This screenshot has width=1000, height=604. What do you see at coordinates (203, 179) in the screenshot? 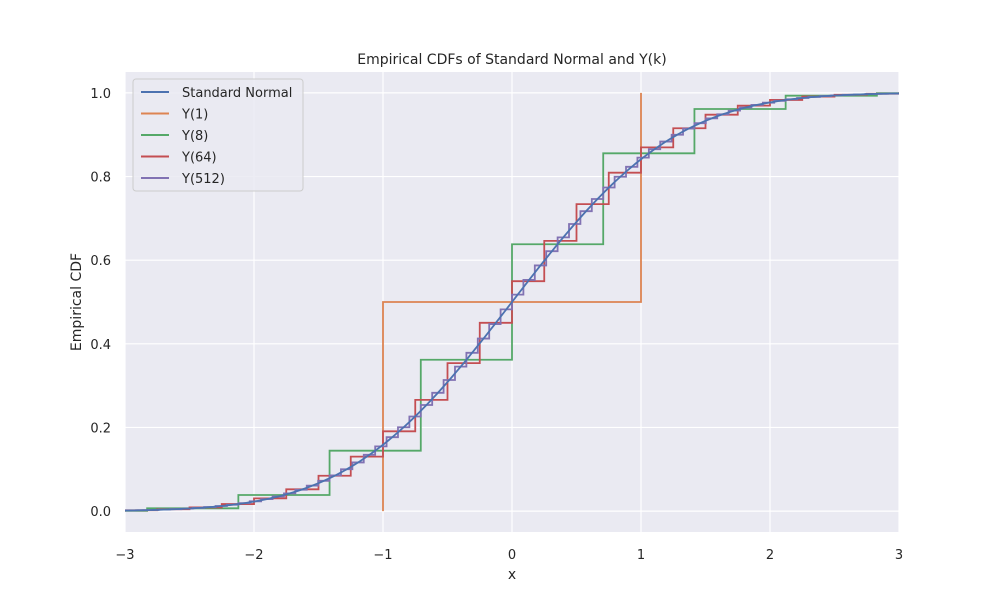
I see `legend-label: Y(512)` at bounding box center [203, 179].